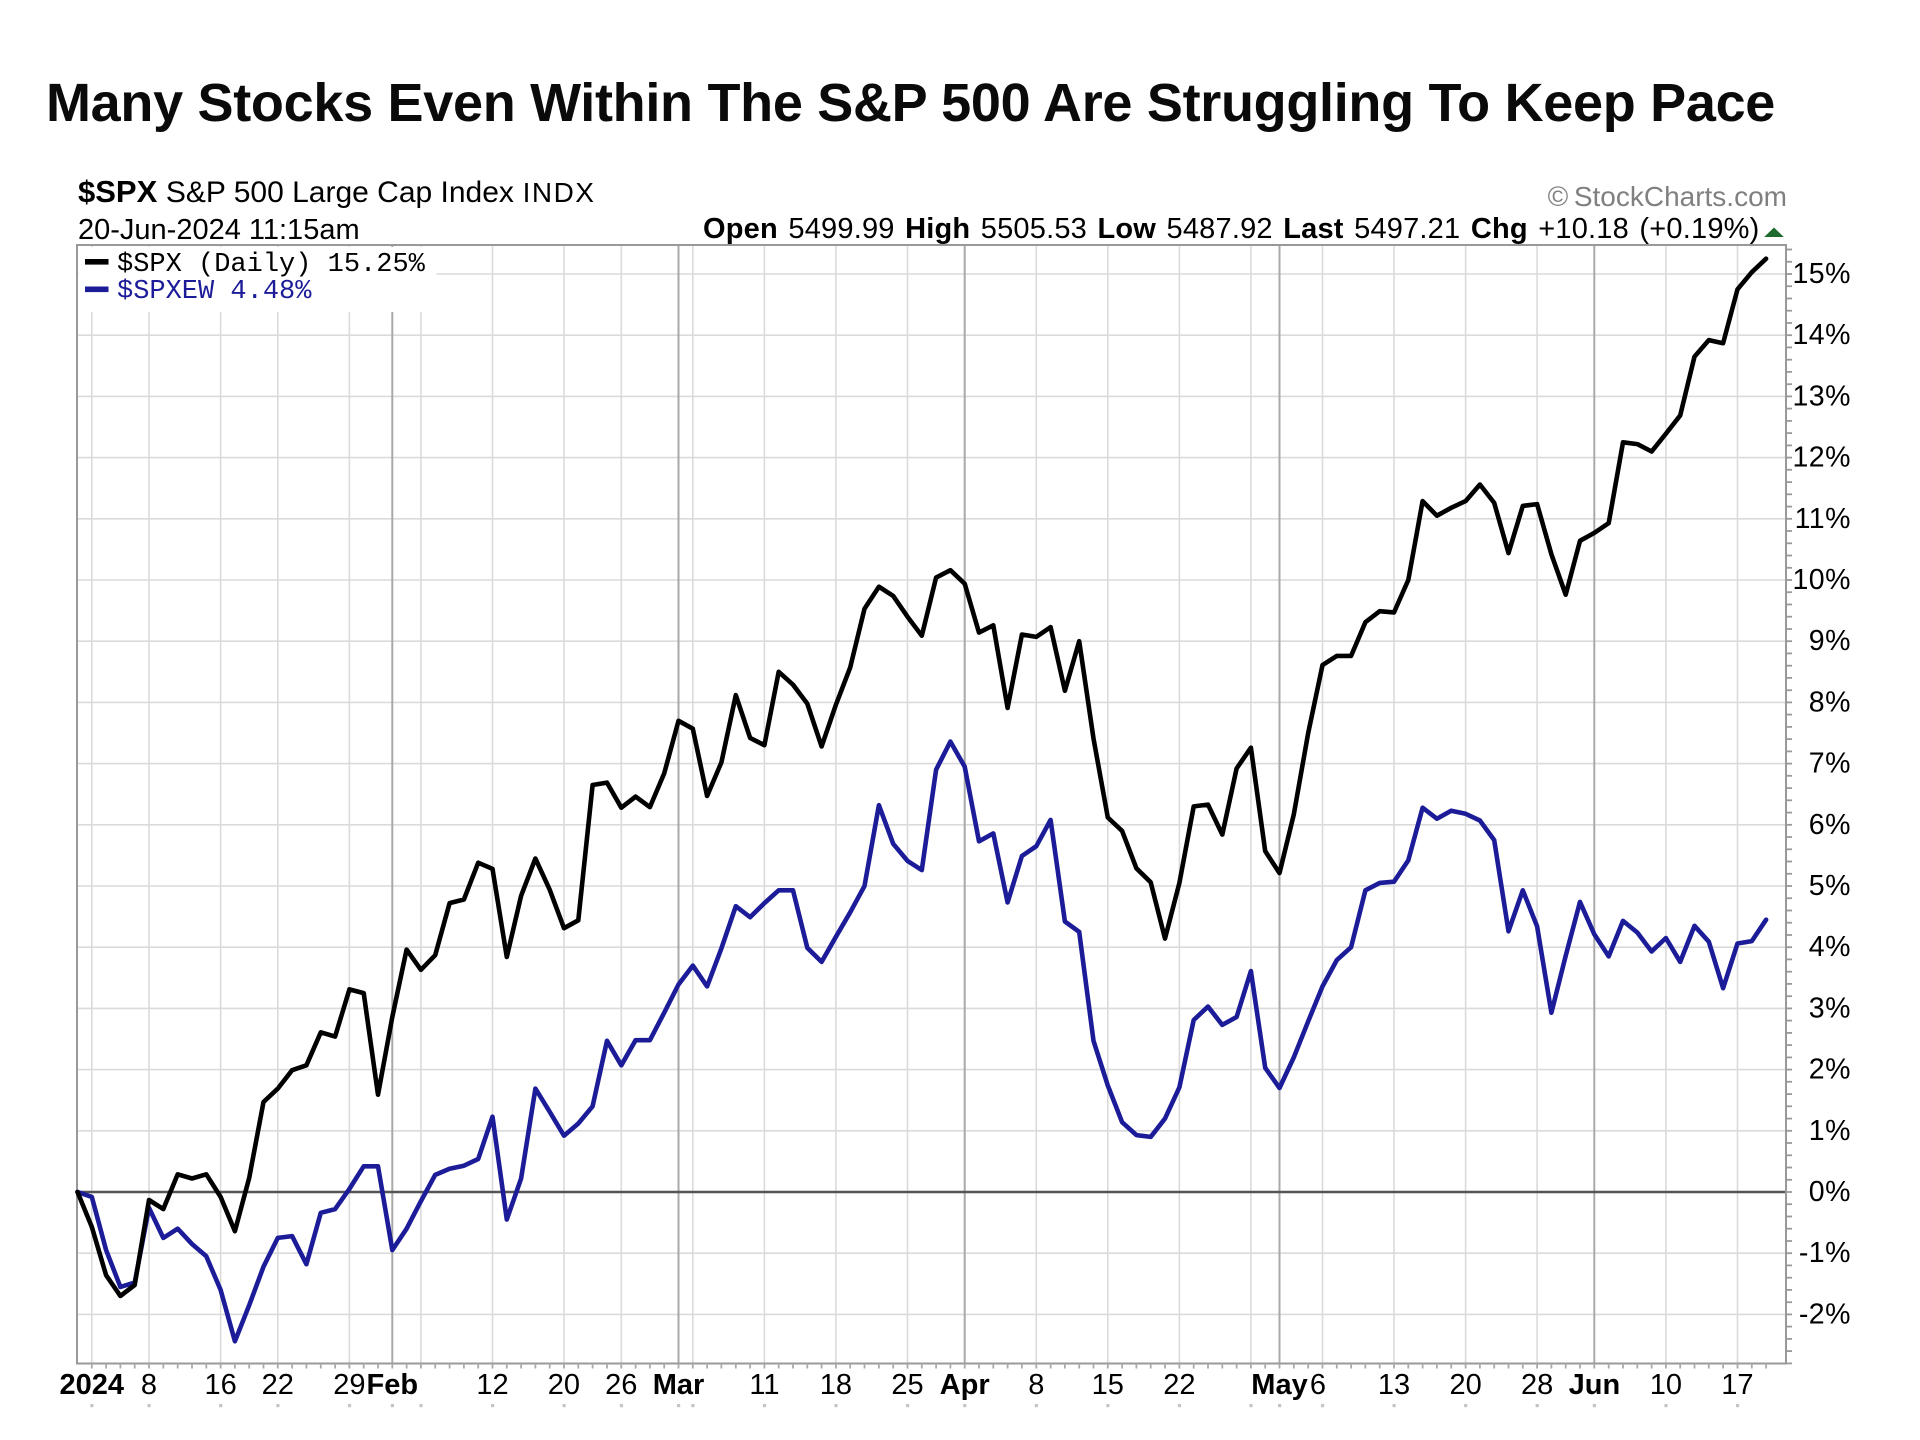  Describe the element at coordinates (1595, 1385) in the screenshot. I see `svg-text: Jun` at that location.